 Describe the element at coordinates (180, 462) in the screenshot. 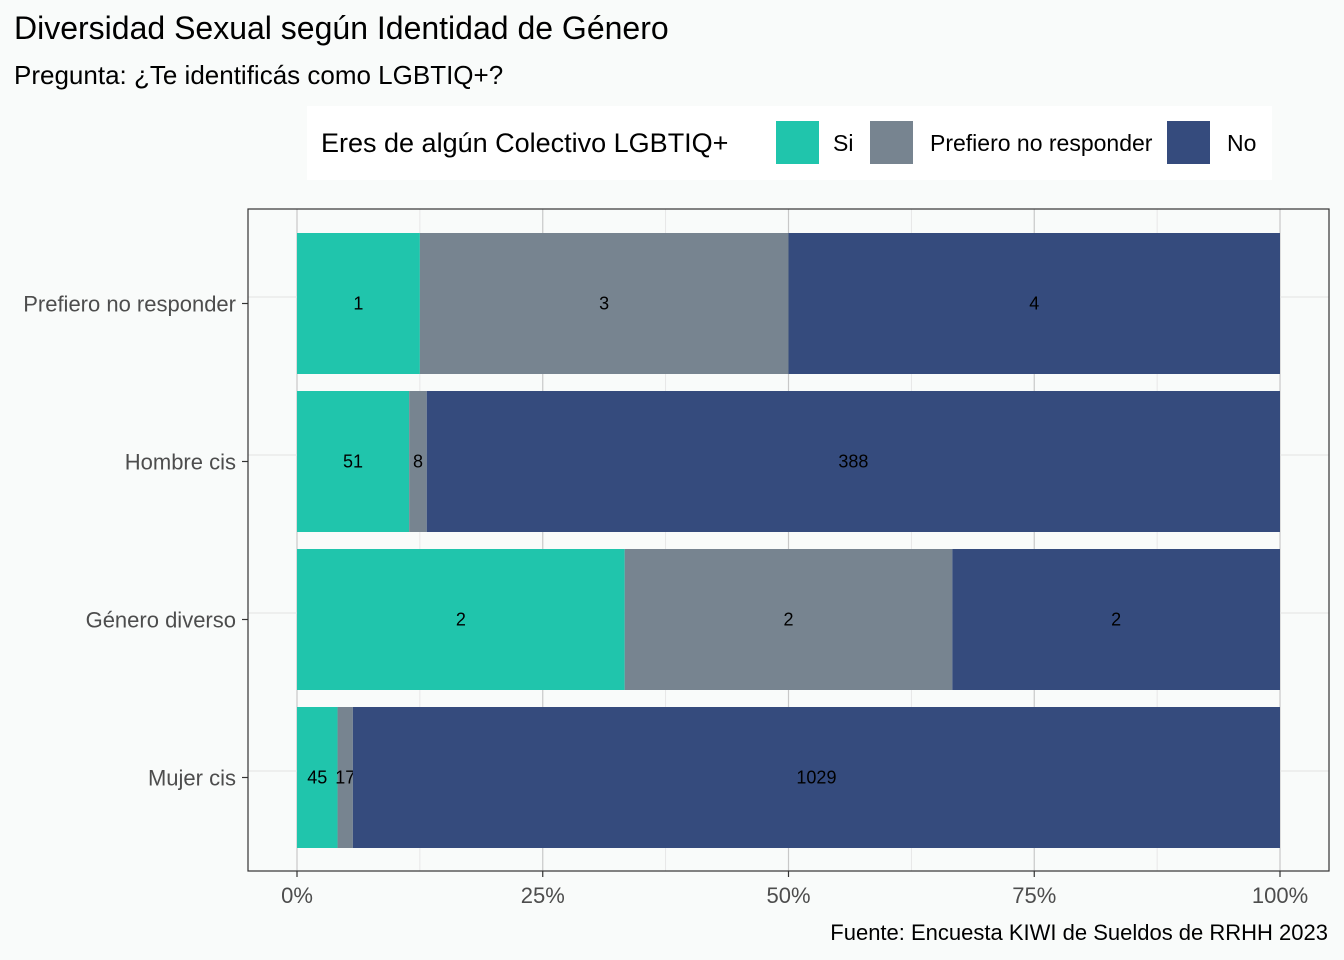

I see `y-tick-label: Hombre cis` at that location.